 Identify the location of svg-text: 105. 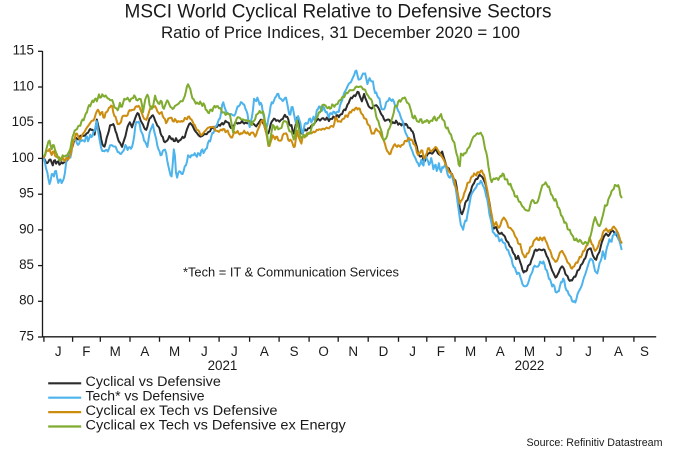
(23, 121).